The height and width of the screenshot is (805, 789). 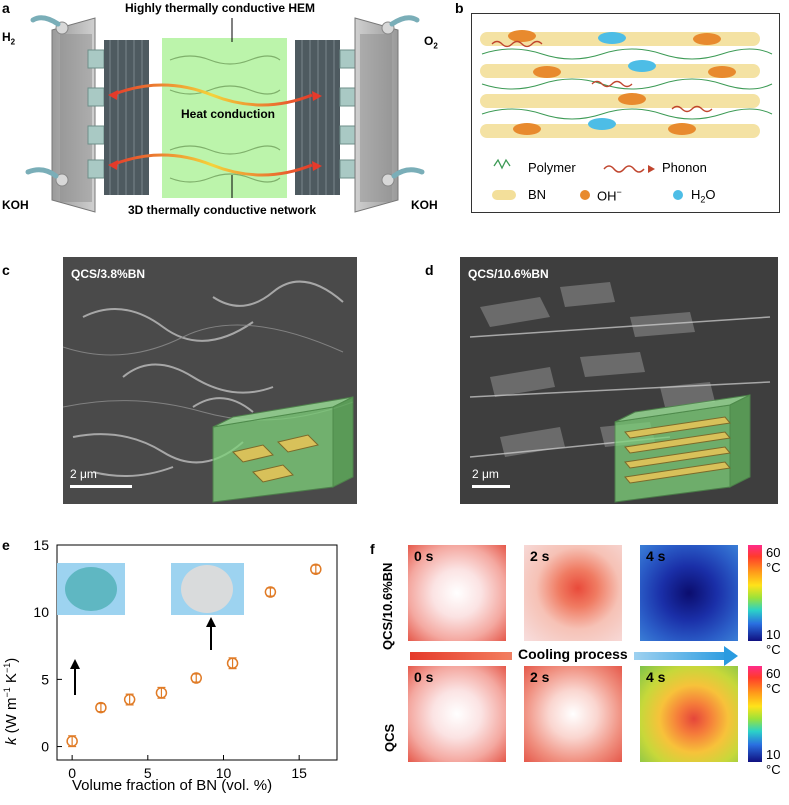 I want to click on inset-photo-left, so click(x=91, y=589).